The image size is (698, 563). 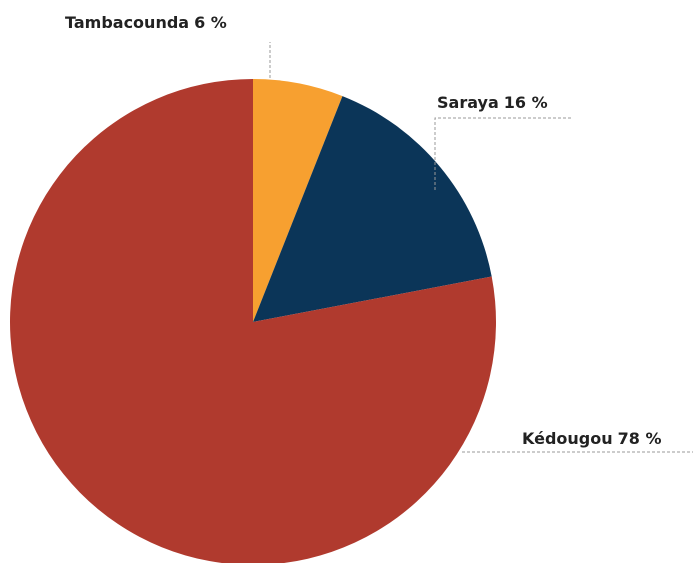 I want to click on leader-line, so click(x=503, y=153).